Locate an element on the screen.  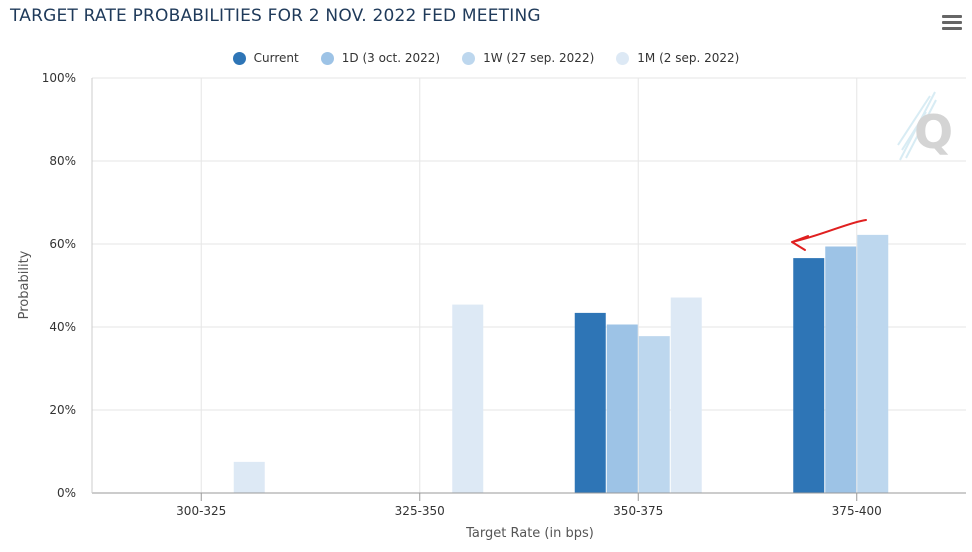
x-tick-label: 325-350 is located at coordinates (420, 511).